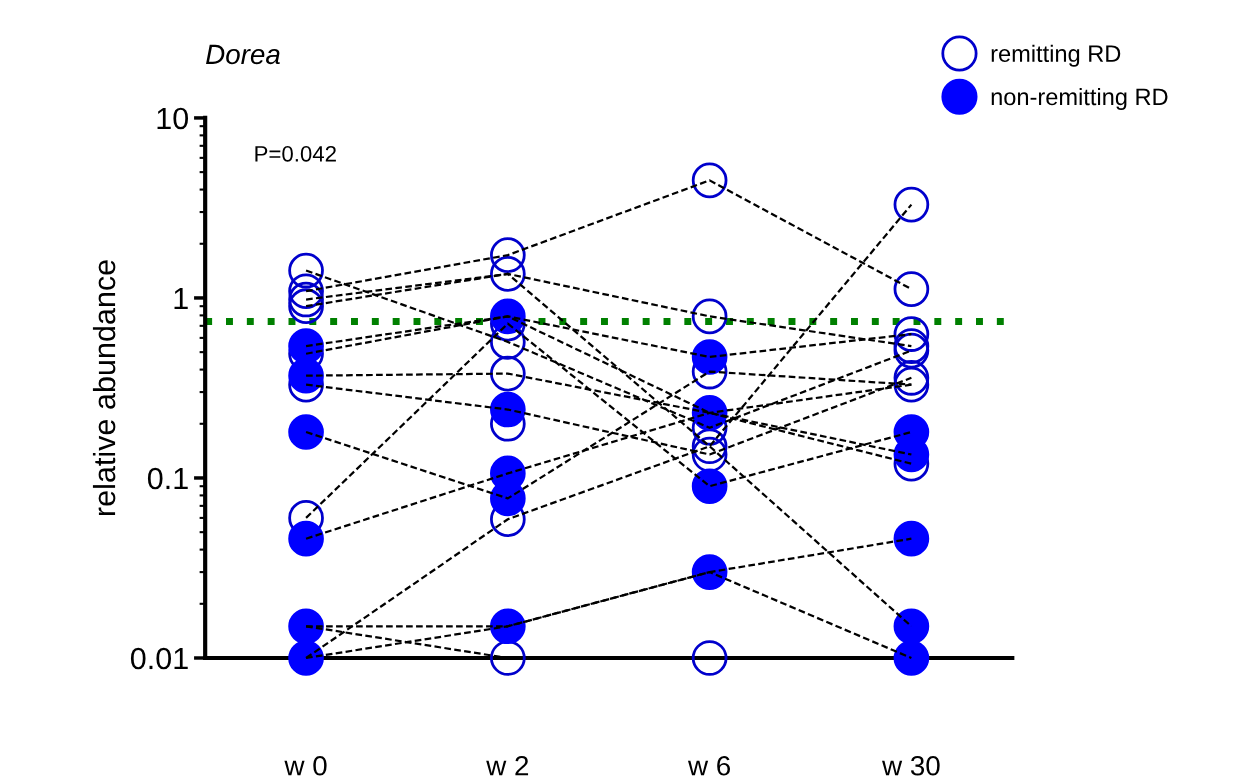 The width and height of the screenshot is (1236, 781). Describe the element at coordinates (167, 478) in the screenshot. I see `y-tick-label: 0.1` at that location.